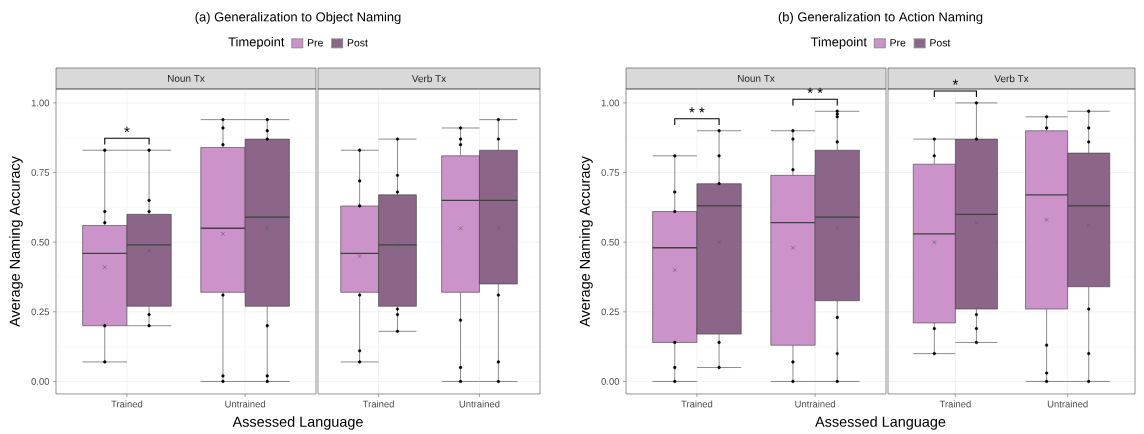  Describe the element at coordinates (880, 18) in the screenshot. I see `chart-title: (b) Generalization to Action Naming` at that location.